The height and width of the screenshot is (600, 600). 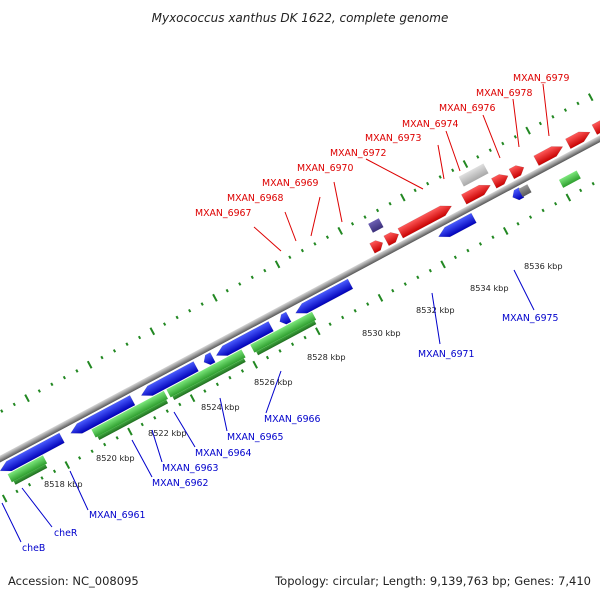 I want to click on gene-label-reverse: cheR, so click(x=66, y=533).